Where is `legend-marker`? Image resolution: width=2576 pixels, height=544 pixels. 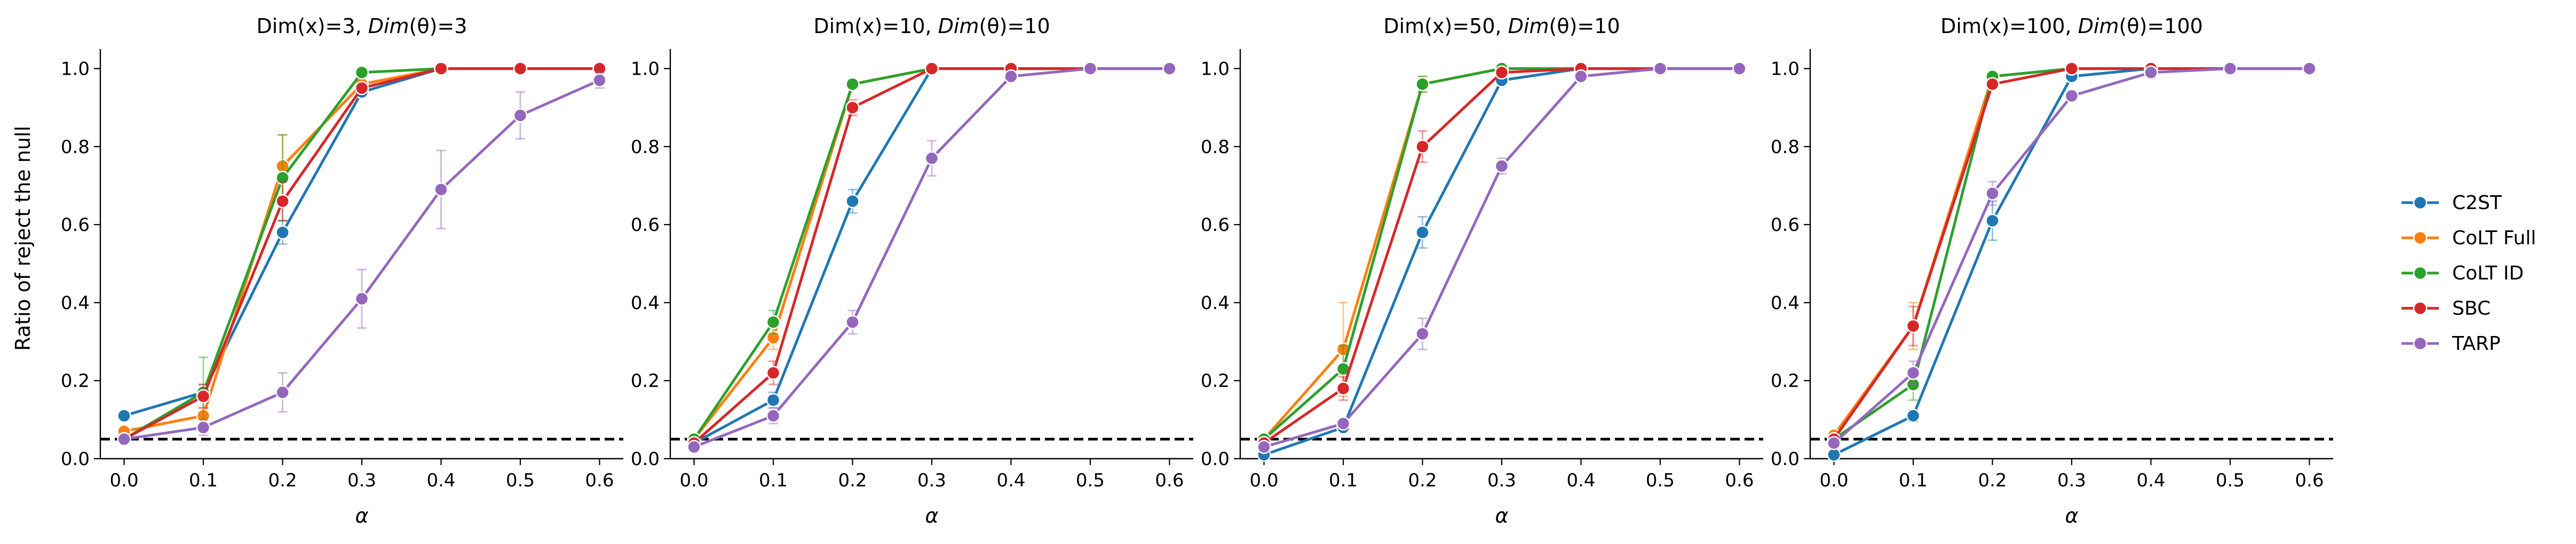
legend-marker is located at coordinates (2420, 237).